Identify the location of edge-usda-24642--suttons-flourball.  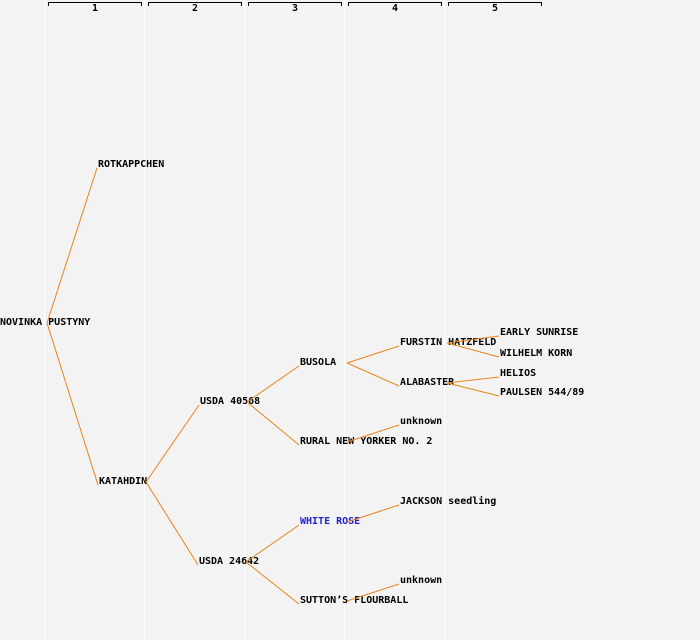
(272, 583).